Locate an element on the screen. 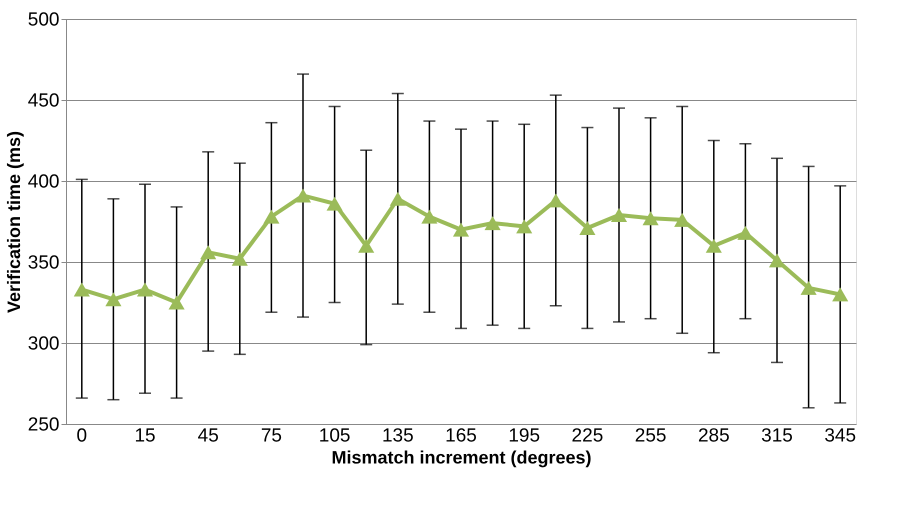  x-tick-label: 75 is located at coordinates (271, 436).